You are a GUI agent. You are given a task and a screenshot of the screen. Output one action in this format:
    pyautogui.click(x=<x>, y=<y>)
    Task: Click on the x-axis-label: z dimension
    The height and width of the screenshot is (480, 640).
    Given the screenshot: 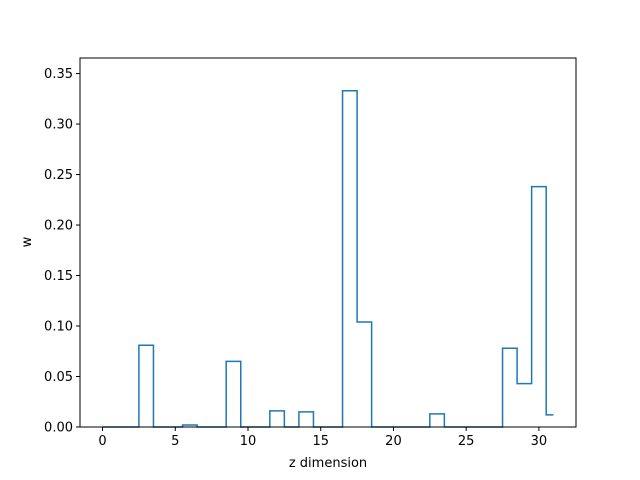 What is the action you would take?
    pyautogui.click(x=328, y=463)
    